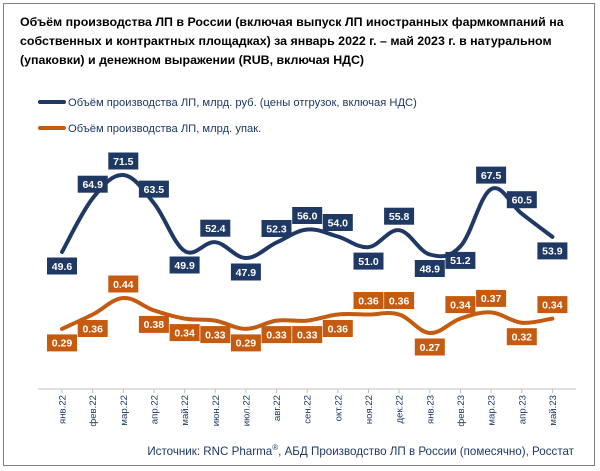  I want to click on data-label-rub: 67.5, so click(491, 175).